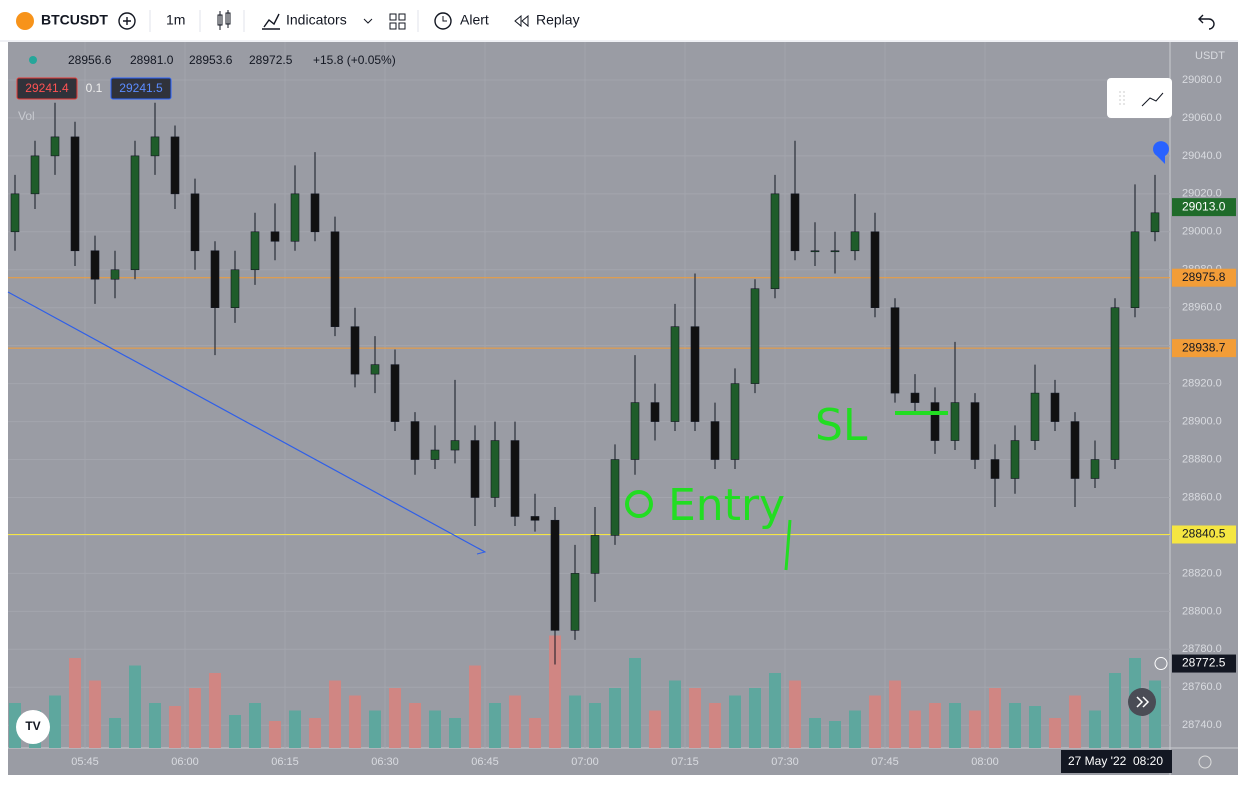  Describe the element at coordinates (619, 20) in the screenshot. I see `toolbar` at that location.